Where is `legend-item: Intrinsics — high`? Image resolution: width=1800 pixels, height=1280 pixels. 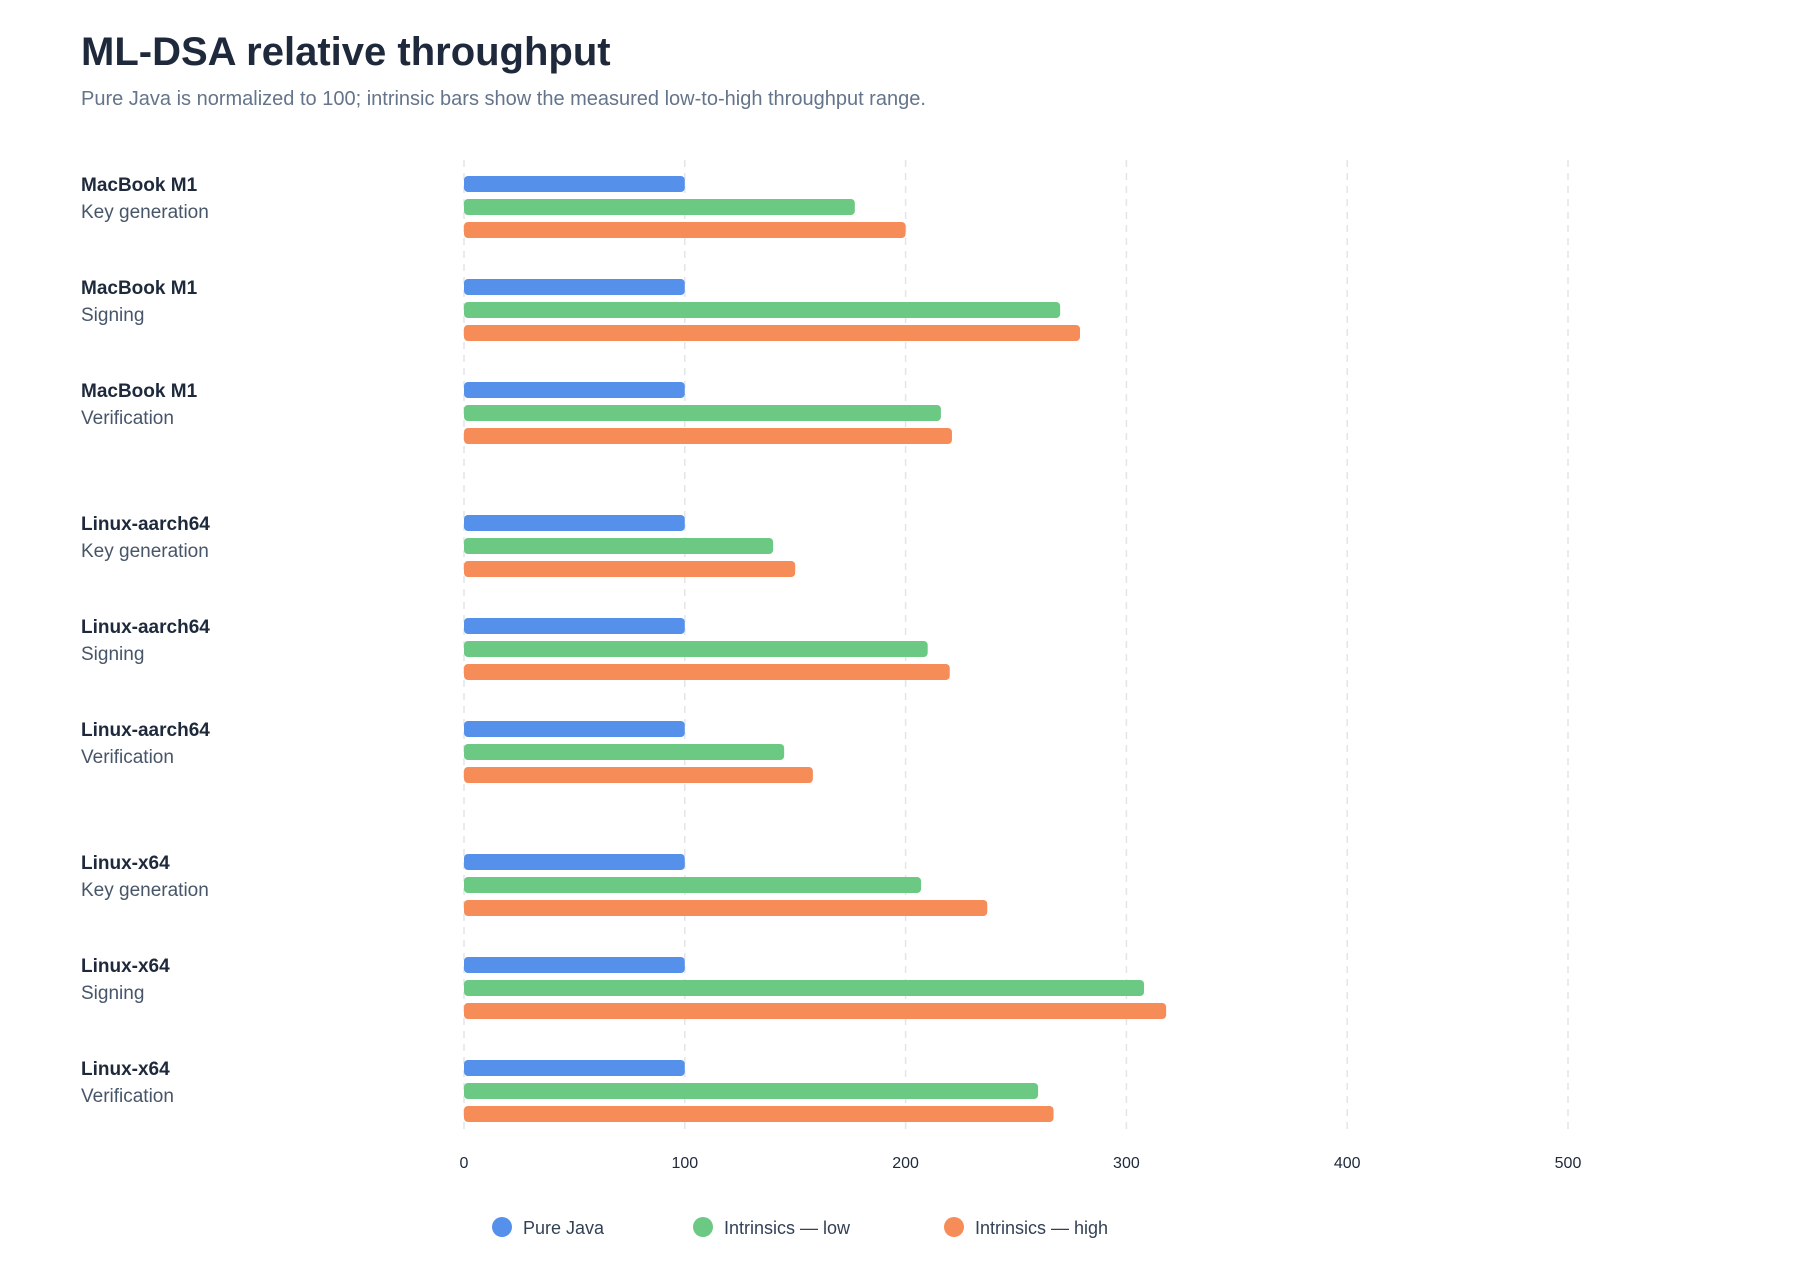
legend-item: Intrinsics — high is located at coordinates (1026, 1227).